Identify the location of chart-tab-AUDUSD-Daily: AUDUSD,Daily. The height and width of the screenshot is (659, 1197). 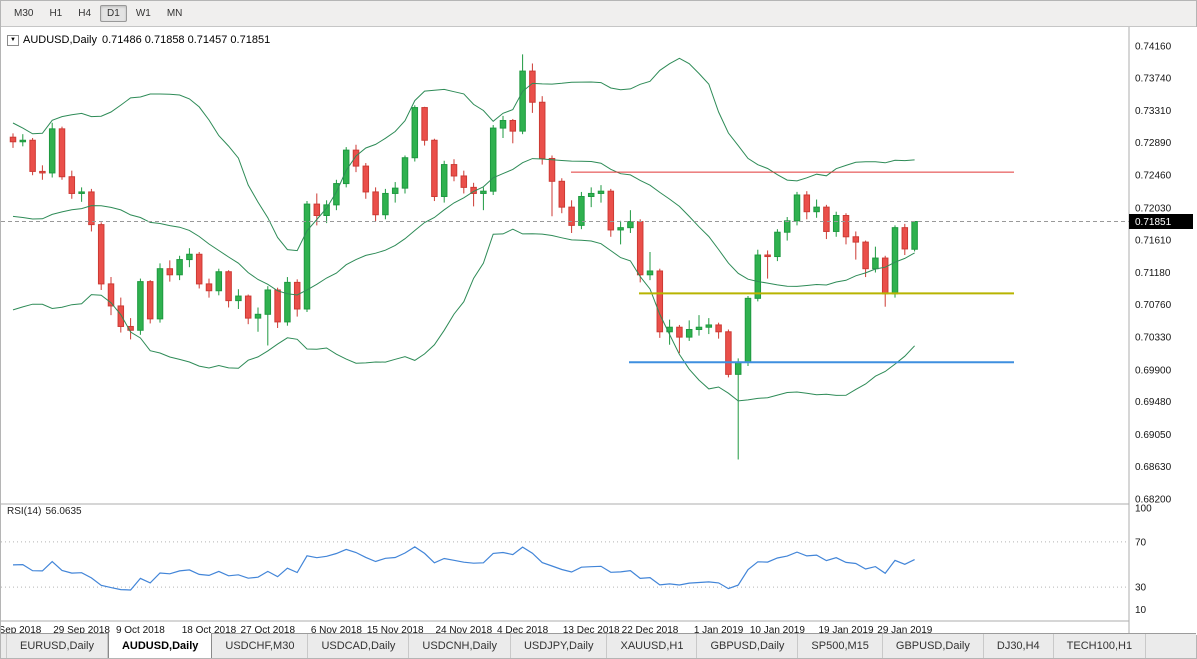
(160, 645).